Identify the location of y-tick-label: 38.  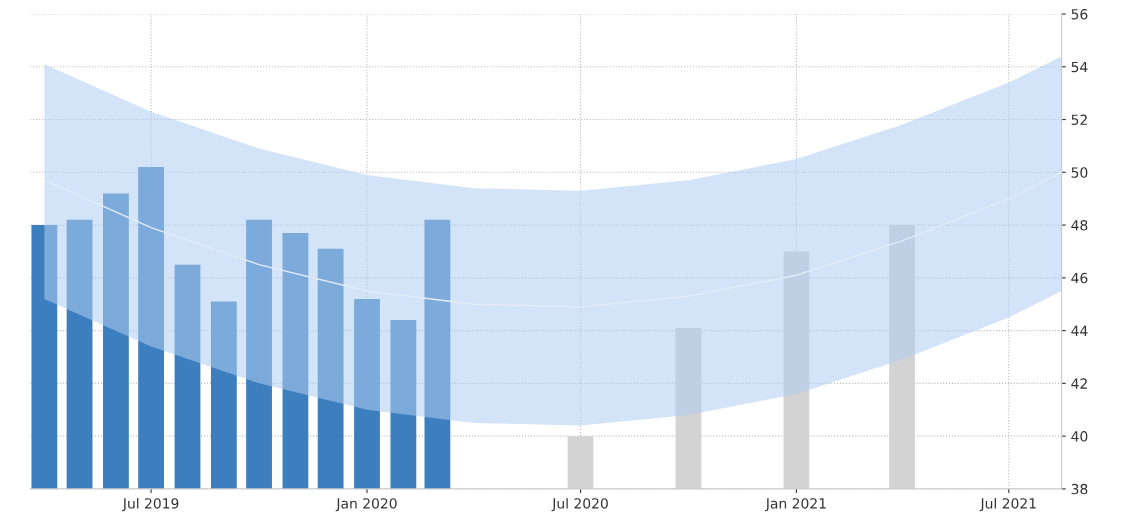
(1079, 489).